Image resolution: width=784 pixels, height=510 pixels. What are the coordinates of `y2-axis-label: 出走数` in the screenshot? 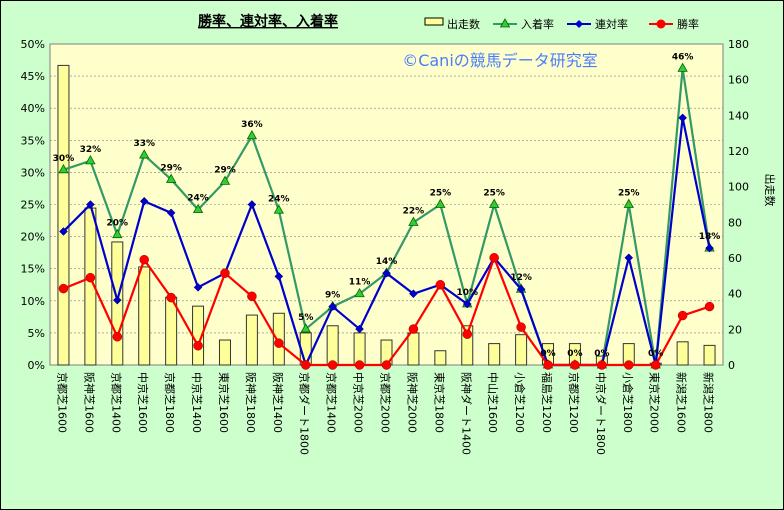 It's located at (770, 190).